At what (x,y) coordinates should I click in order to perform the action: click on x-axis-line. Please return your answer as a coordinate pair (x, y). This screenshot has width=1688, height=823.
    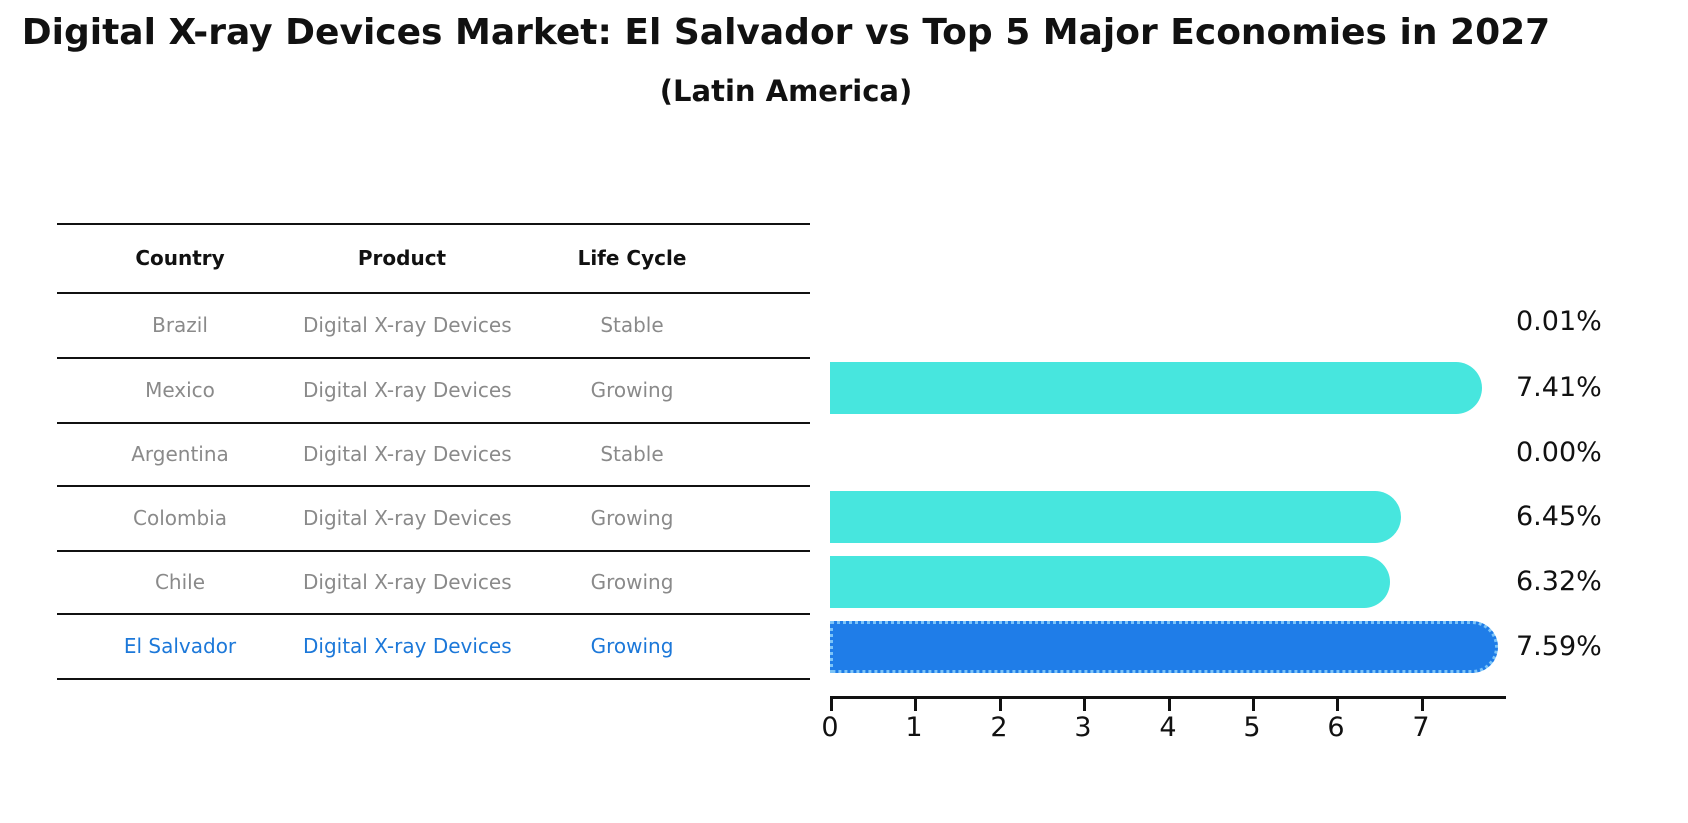
    Looking at the image, I should click on (1168, 697).